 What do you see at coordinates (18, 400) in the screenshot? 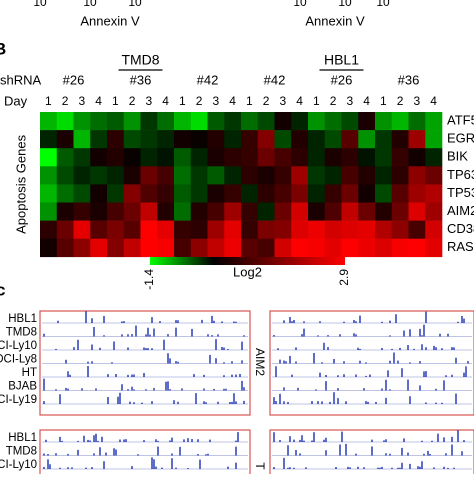
I see `sample-label: CI-Ly19` at bounding box center [18, 400].